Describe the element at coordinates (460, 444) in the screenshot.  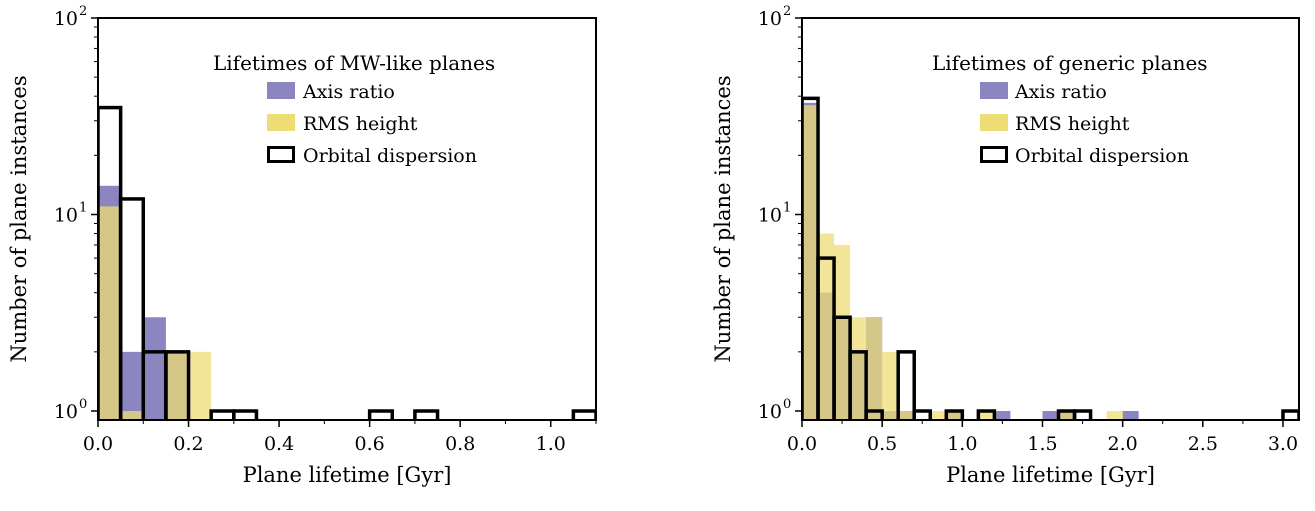
I see `x-tick-label: 0.8` at that location.